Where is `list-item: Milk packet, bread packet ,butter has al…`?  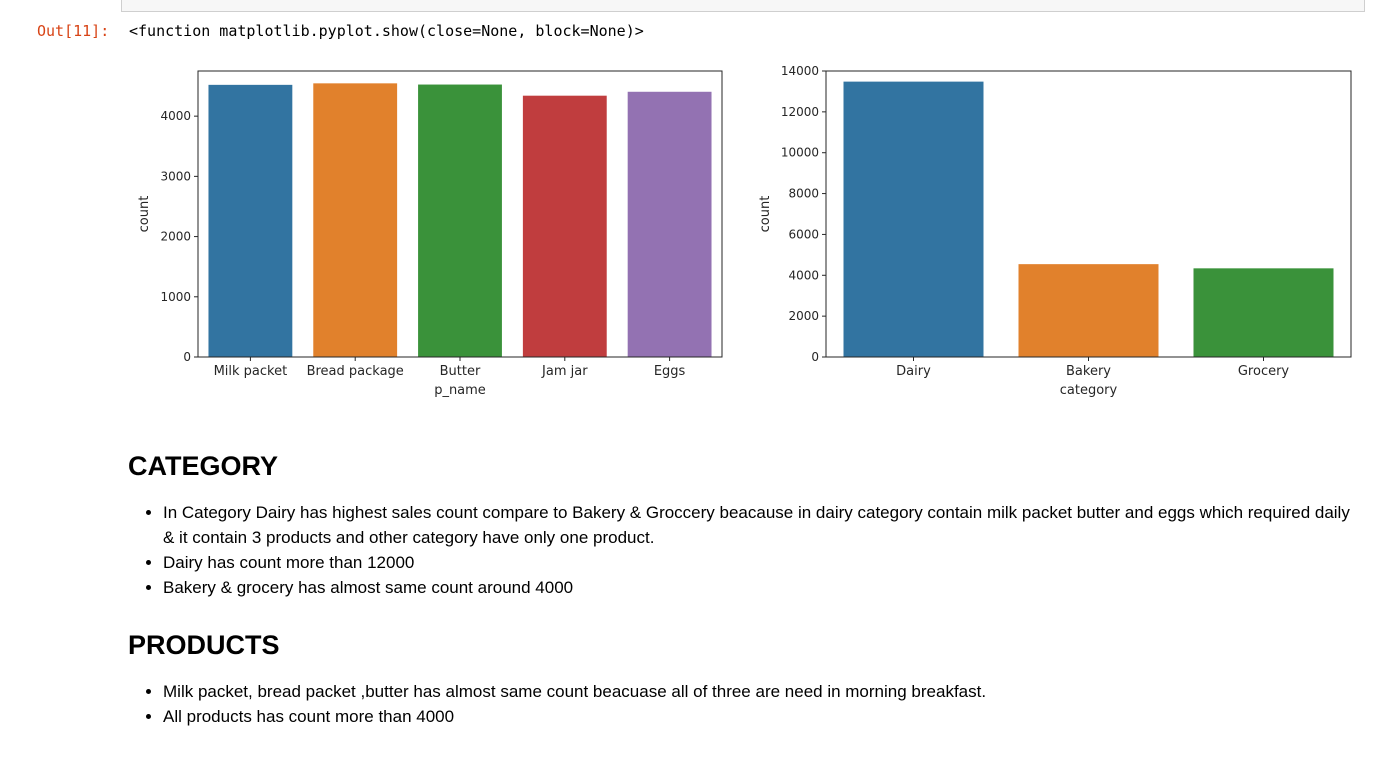 list-item: Milk packet, bread packet ,butter has al… is located at coordinates (760, 691).